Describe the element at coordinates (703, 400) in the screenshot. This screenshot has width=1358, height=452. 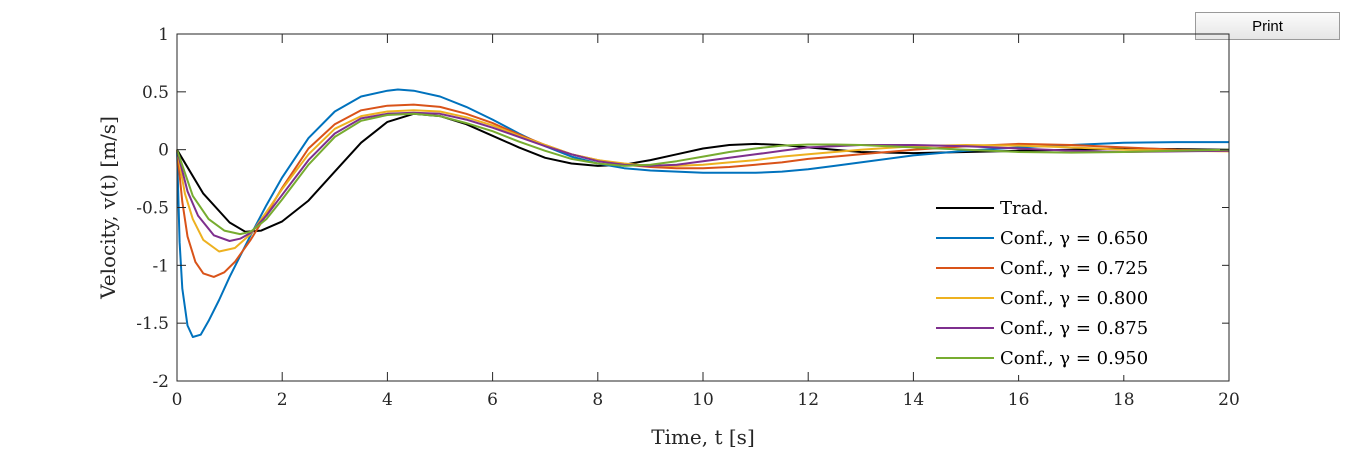
I see `x-tick-label: 10` at that location.